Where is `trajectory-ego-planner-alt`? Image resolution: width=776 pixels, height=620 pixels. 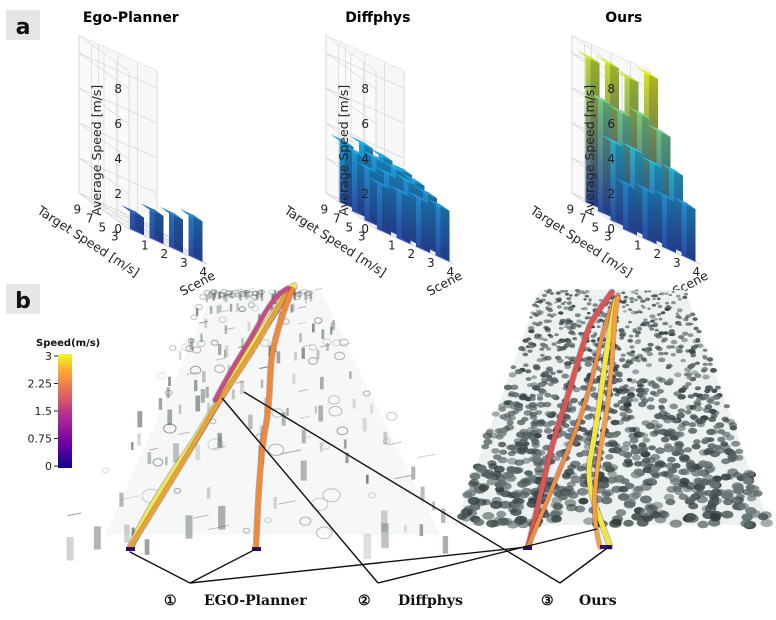
trajectory-ego-planner-alt is located at coordinates (210, 419).